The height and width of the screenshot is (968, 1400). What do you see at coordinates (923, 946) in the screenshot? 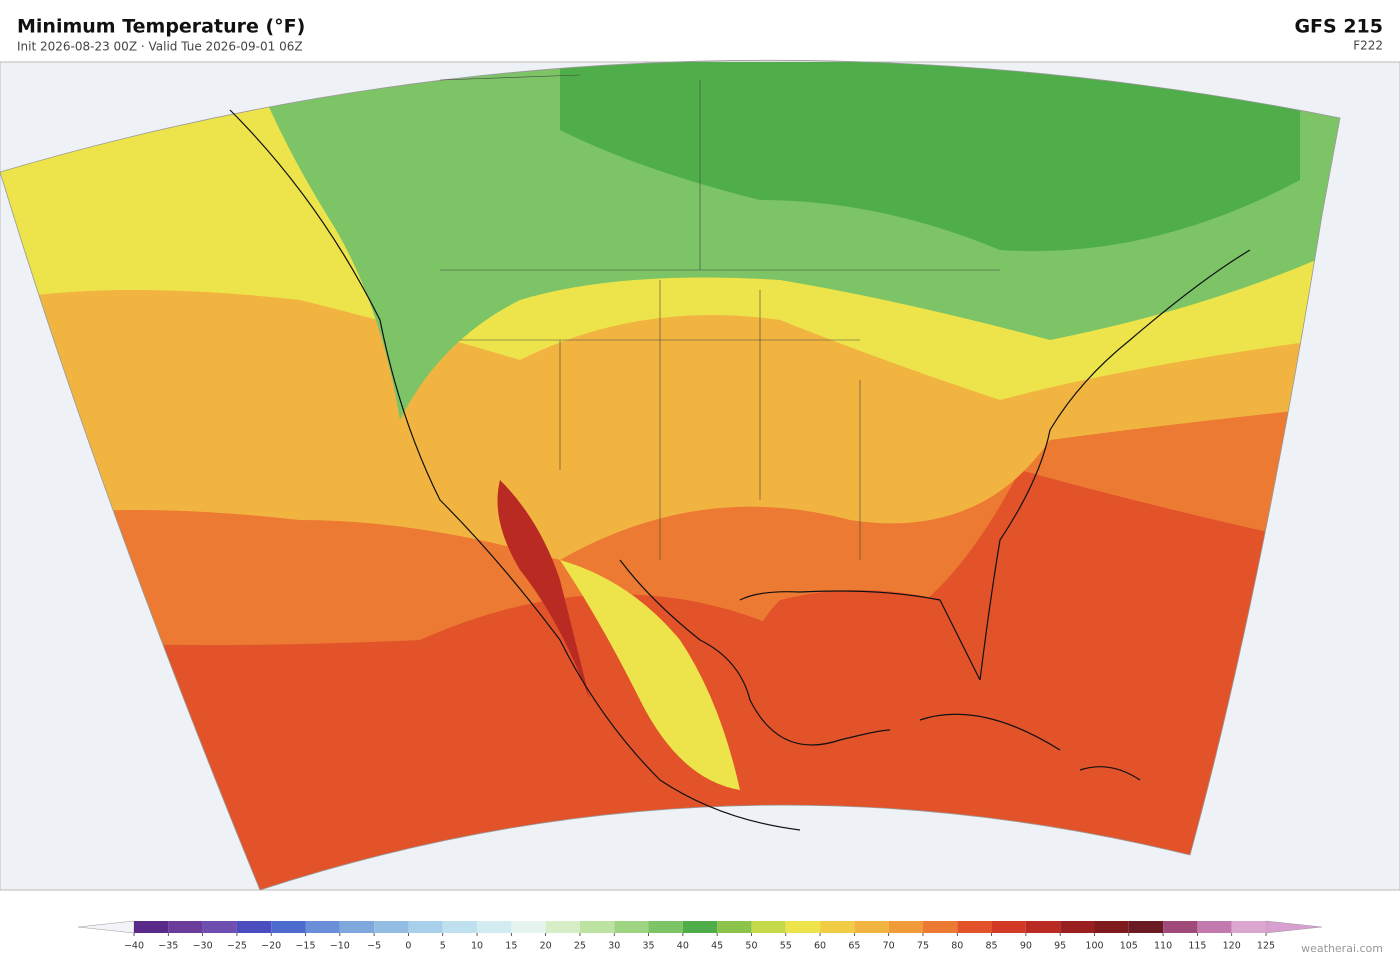
I see `colorbar-tick-label: 75` at bounding box center [923, 946].